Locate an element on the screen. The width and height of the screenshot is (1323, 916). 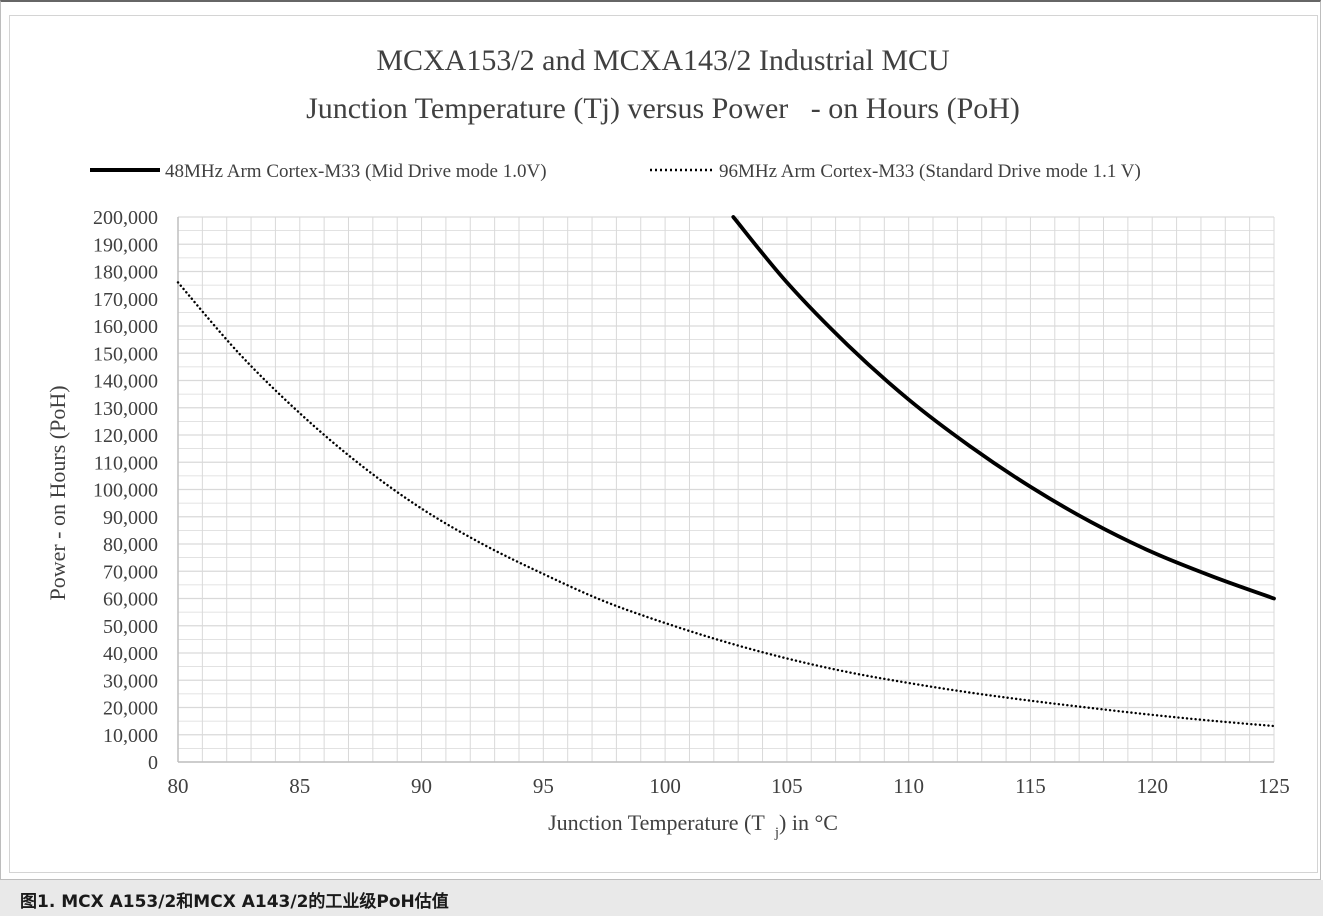
x-tick-label: 120 is located at coordinates (1152, 786).